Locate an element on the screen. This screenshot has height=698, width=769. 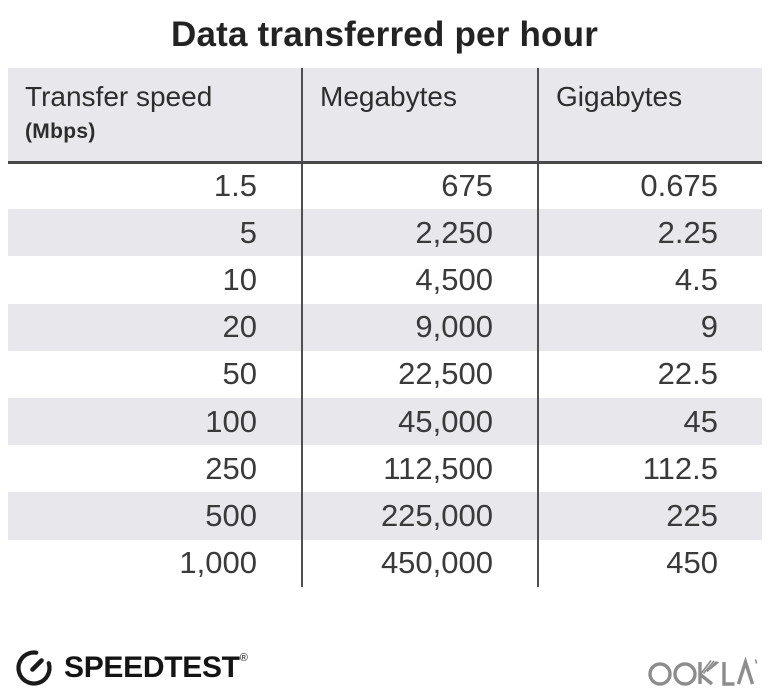
speedtest-logo: SPEEDTEST® is located at coordinates (130, 668).